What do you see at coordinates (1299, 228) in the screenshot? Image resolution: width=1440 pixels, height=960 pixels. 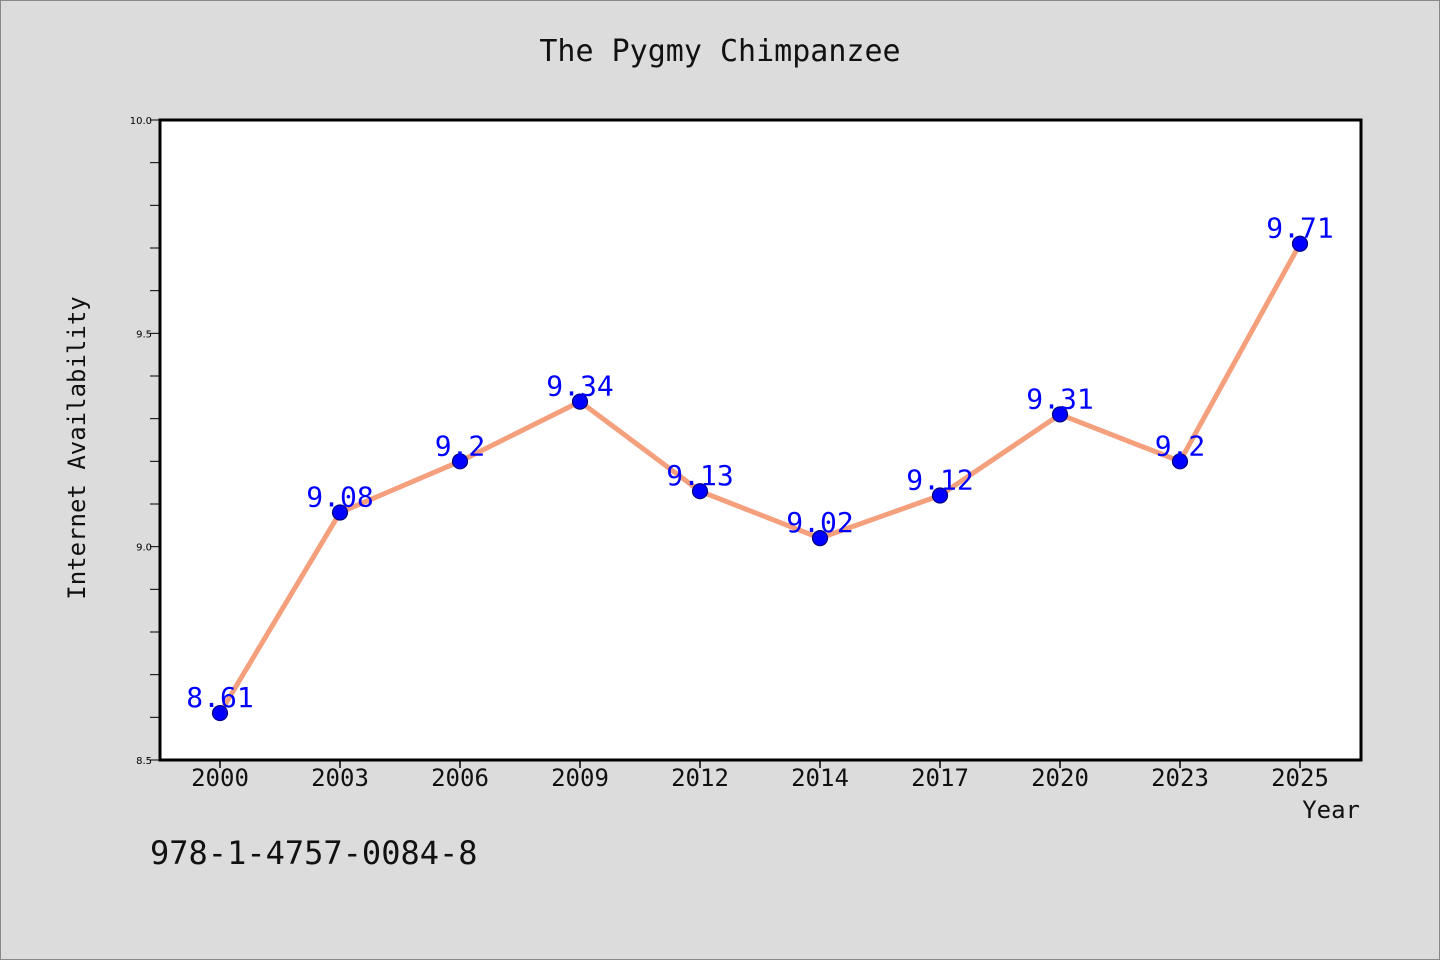 I see `data-label: 9.71` at bounding box center [1299, 228].